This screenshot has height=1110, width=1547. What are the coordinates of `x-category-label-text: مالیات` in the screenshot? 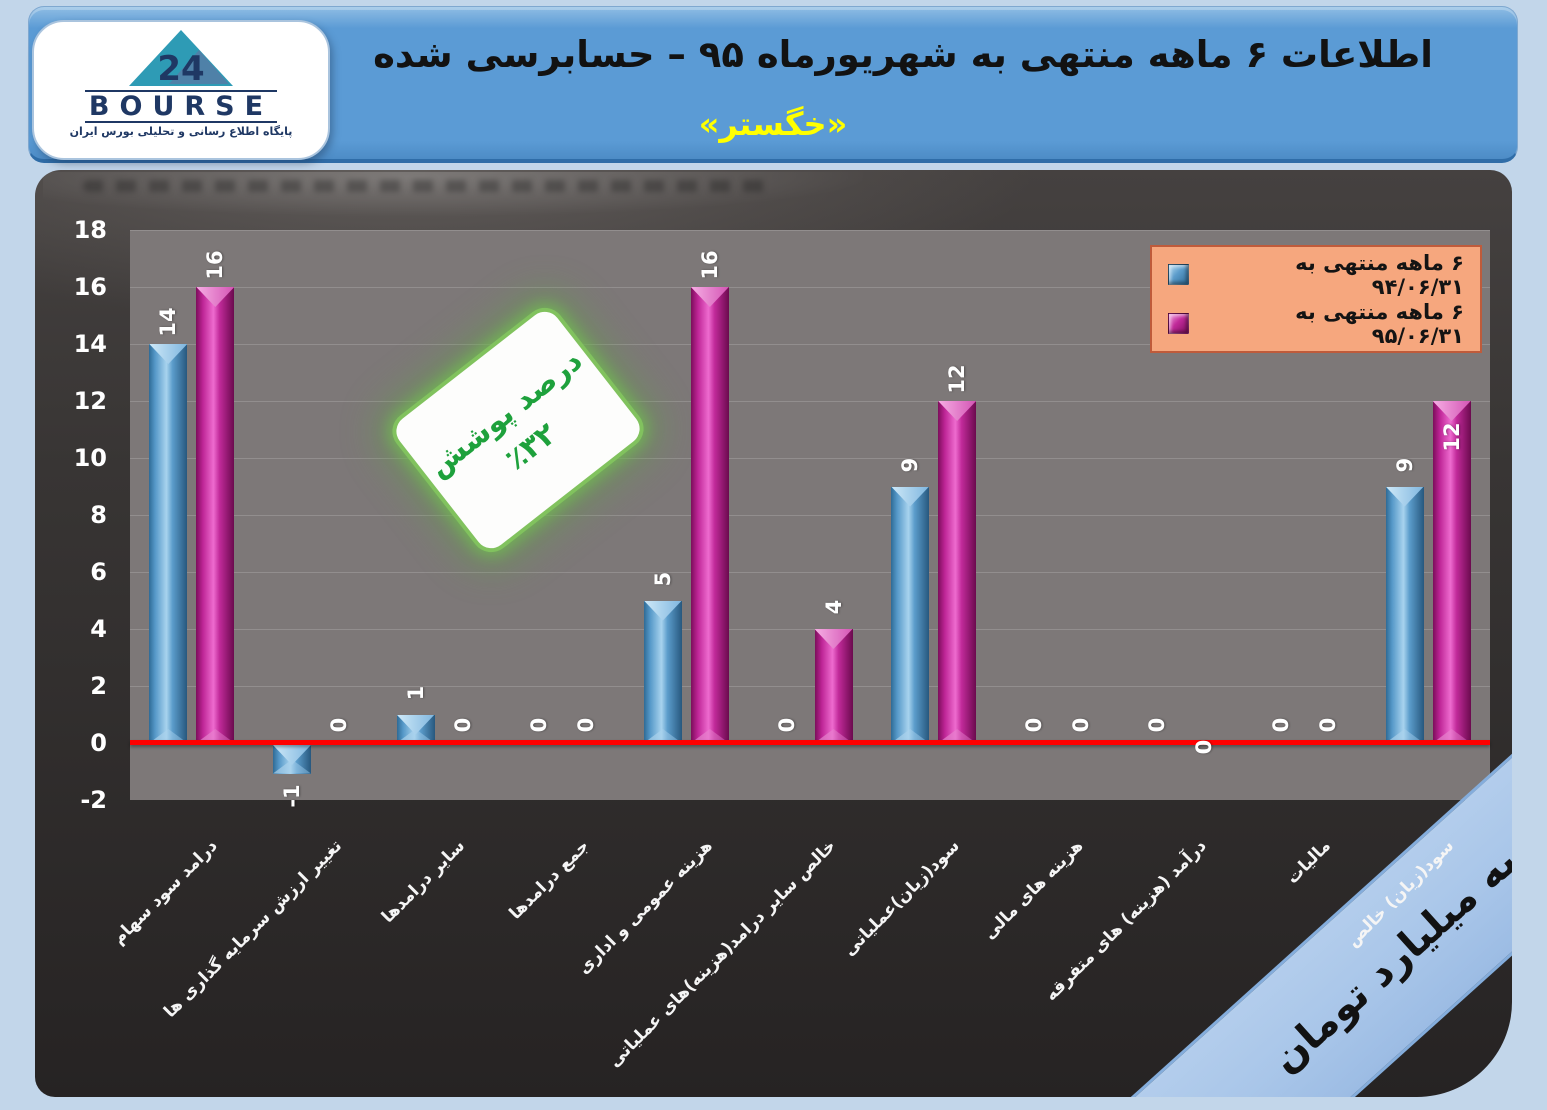 It's located at (1308, 862).